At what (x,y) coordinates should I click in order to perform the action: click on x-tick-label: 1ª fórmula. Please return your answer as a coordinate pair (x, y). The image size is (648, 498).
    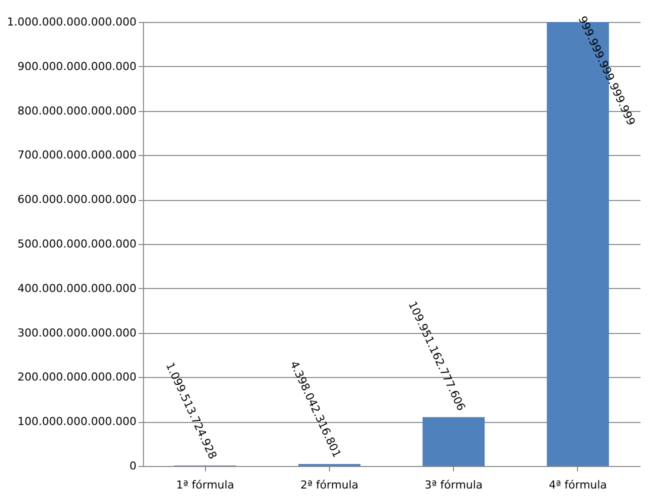
    Looking at the image, I should click on (205, 485).